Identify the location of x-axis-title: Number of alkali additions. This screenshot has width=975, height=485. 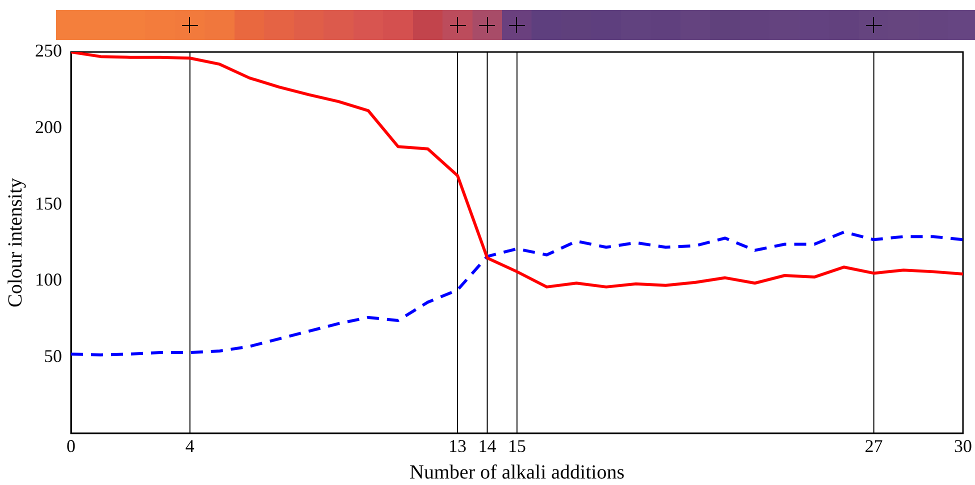
(517, 472).